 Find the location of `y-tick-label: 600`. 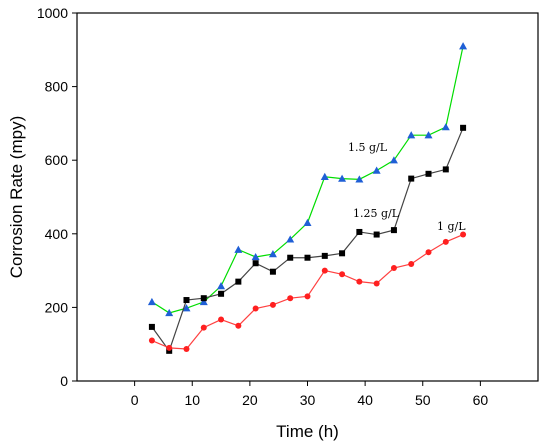

y-tick-label: 600 is located at coordinates (57, 160).